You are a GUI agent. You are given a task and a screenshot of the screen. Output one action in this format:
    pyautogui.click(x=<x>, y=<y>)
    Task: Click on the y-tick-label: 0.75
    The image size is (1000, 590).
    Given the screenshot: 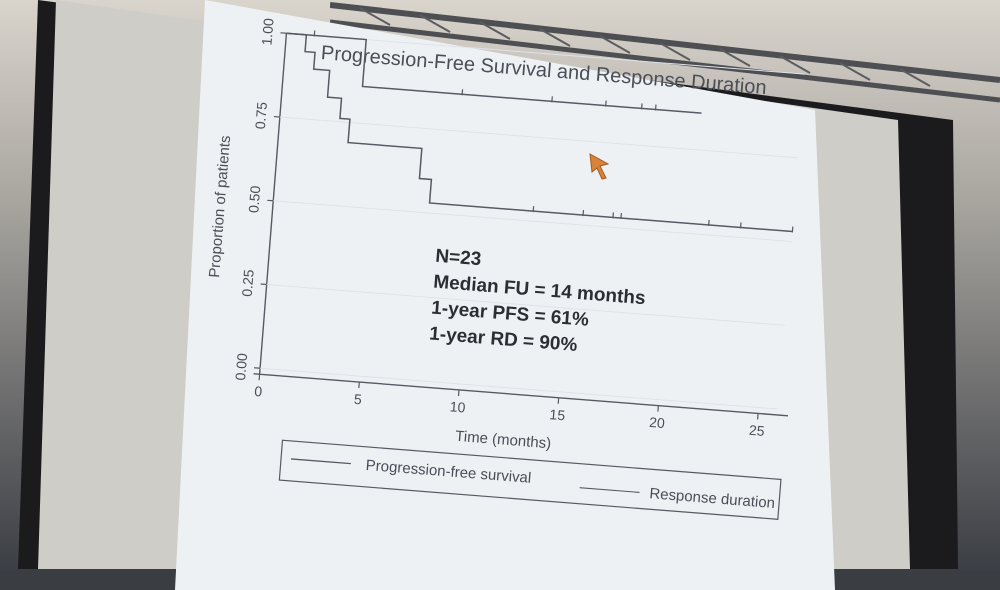 What is the action you would take?
    pyautogui.click(x=261, y=115)
    